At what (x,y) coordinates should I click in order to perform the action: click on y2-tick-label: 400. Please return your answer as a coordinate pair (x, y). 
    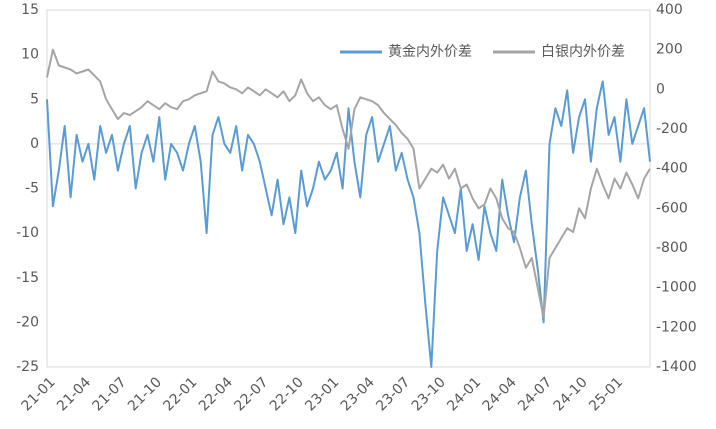
    Looking at the image, I should click on (669, 10).